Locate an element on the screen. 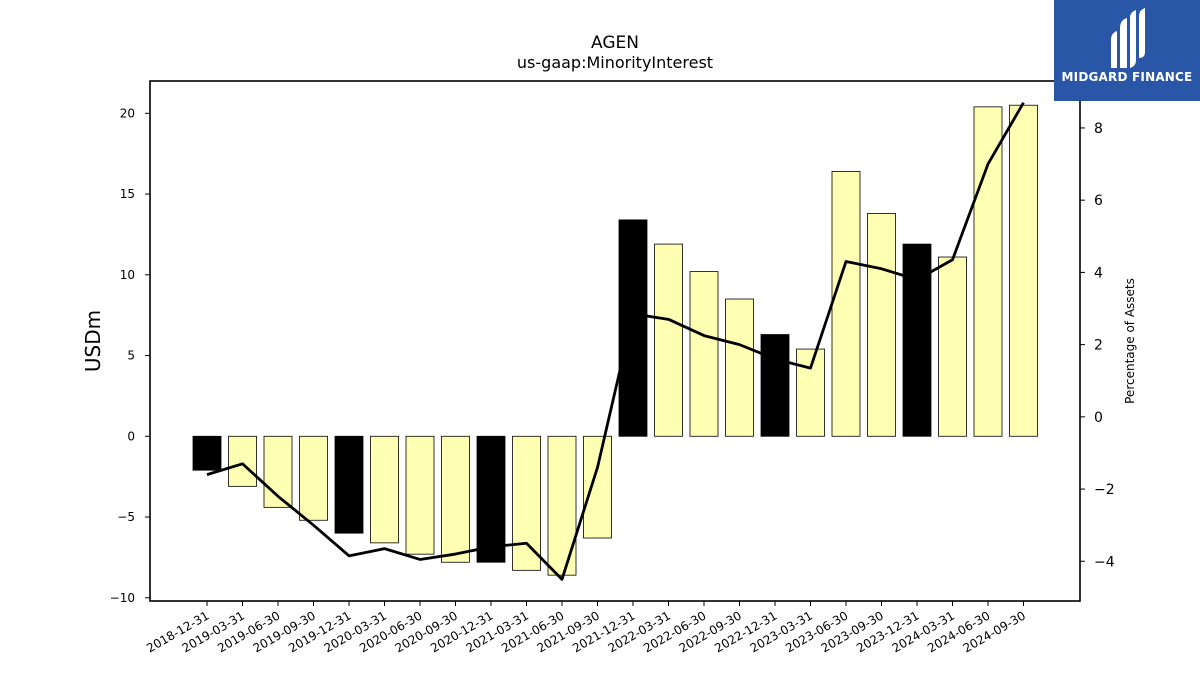 The image size is (1200, 675). logo-mark-icon is located at coordinates (1128, 38).